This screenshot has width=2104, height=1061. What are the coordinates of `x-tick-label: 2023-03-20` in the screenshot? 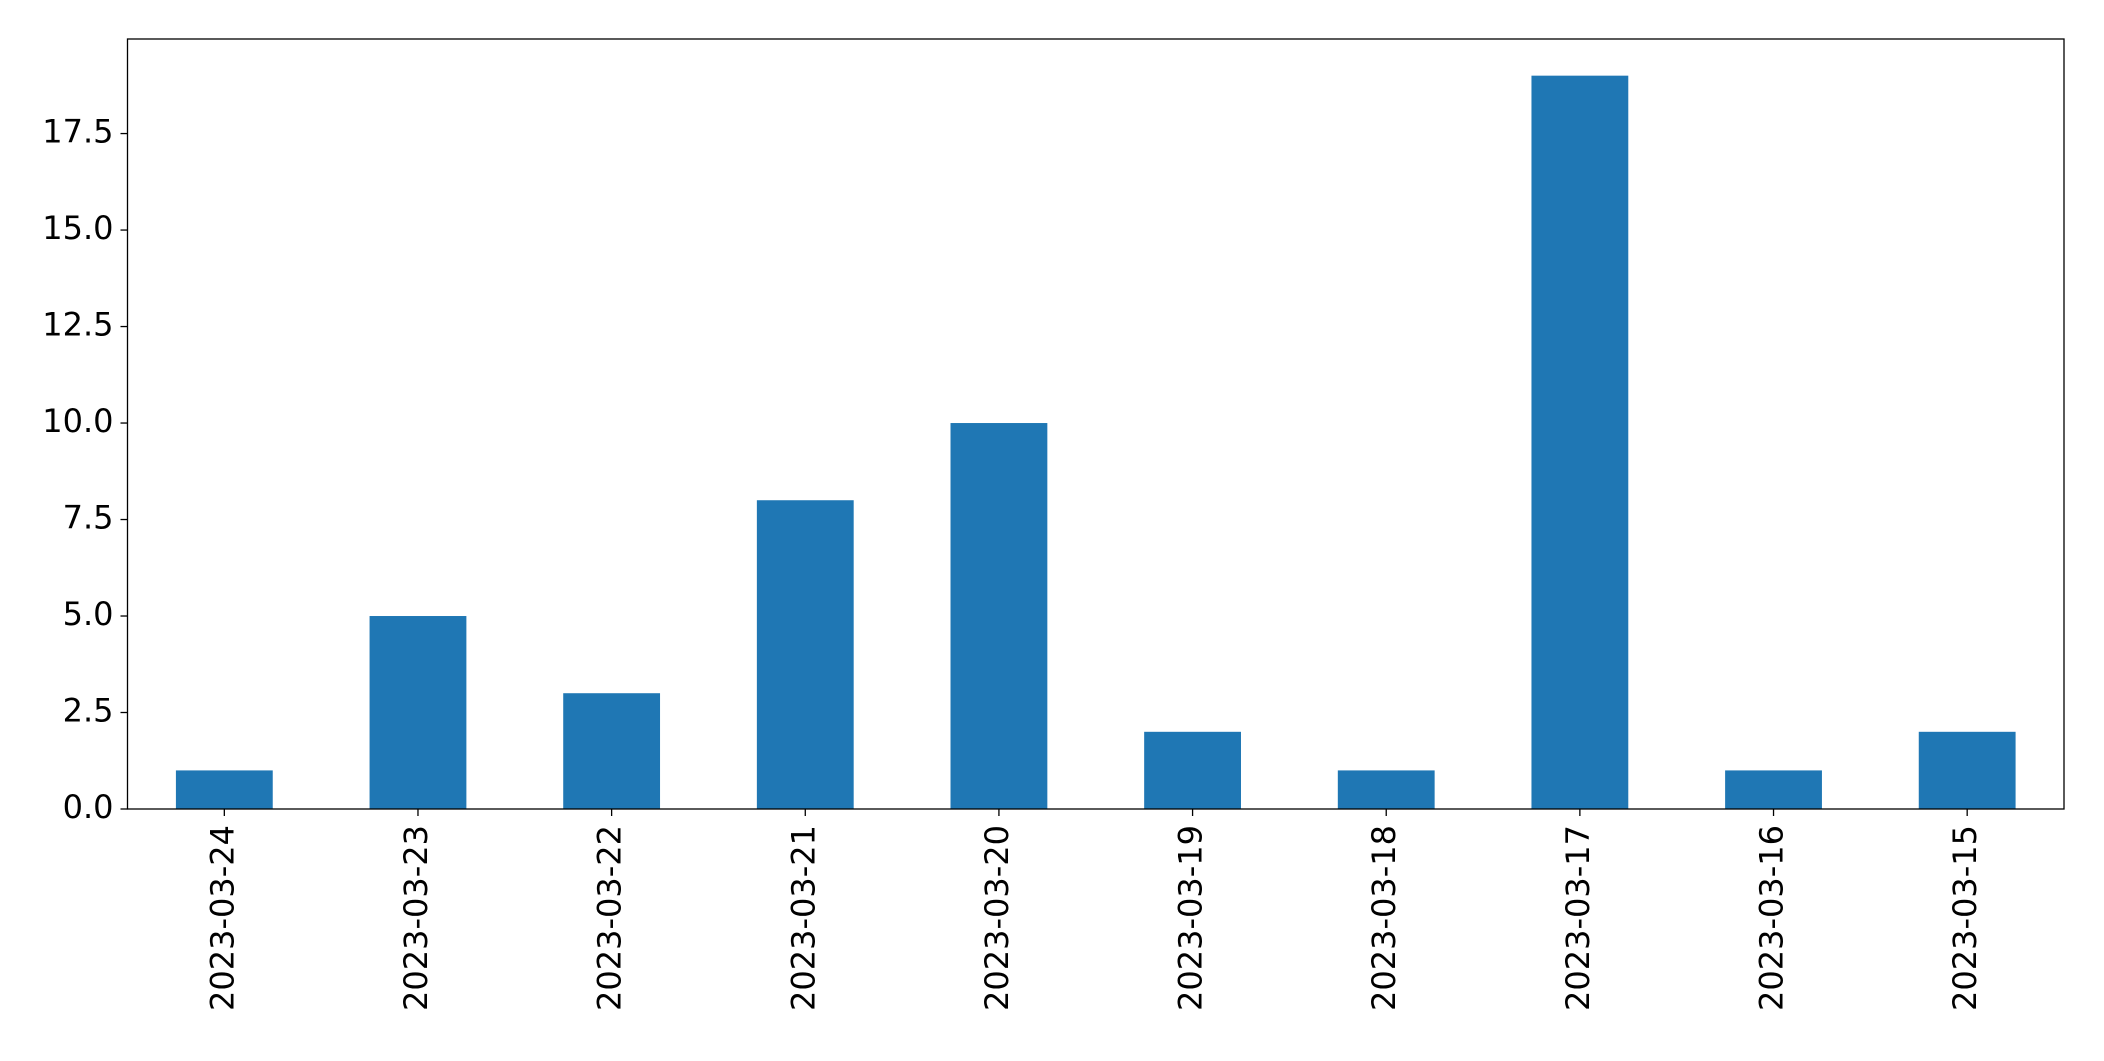 It's located at (997, 918).